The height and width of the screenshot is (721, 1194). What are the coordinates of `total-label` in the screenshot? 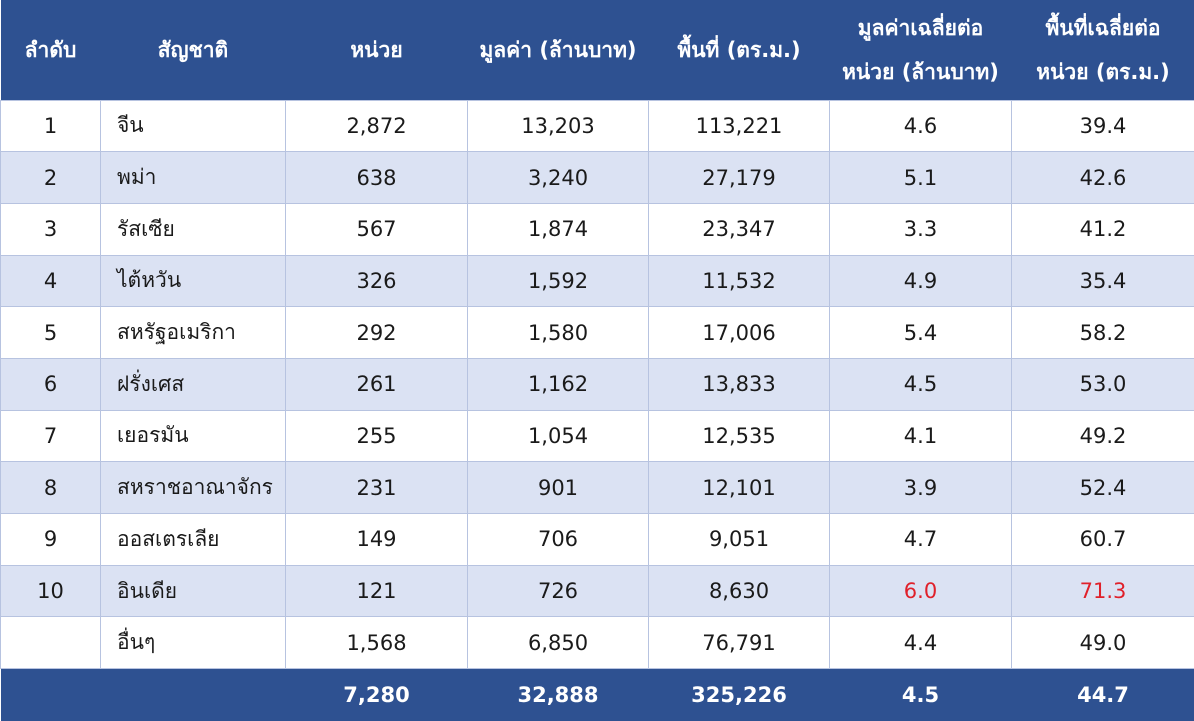 It's located at (193, 695).